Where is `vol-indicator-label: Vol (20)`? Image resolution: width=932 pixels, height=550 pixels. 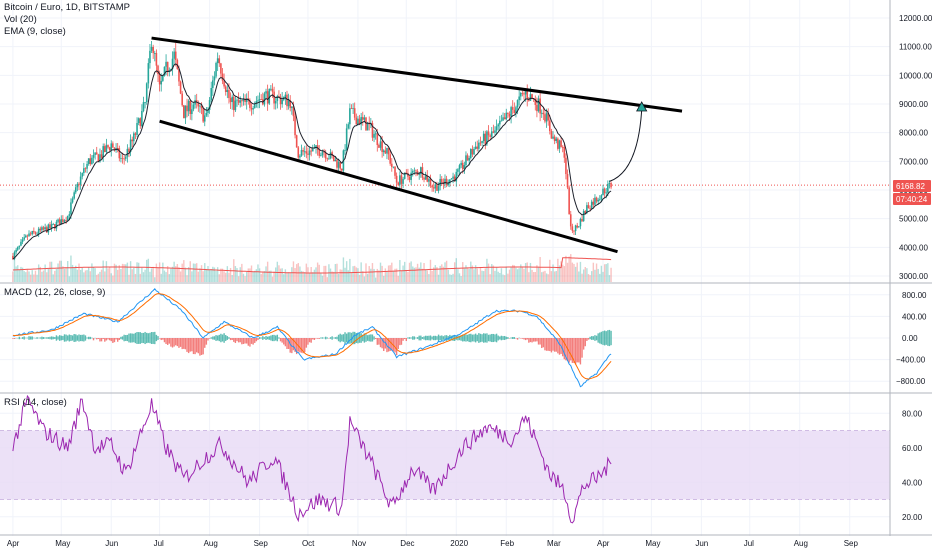
vol-indicator-label: Vol (20) is located at coordinates (20, 19).